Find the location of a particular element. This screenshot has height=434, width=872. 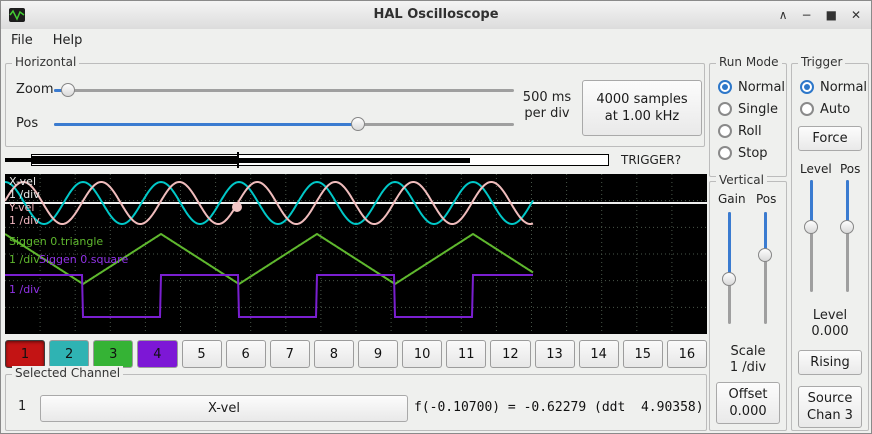

scale-readout: Scale 1 /div is located at coordinates (748, 360).